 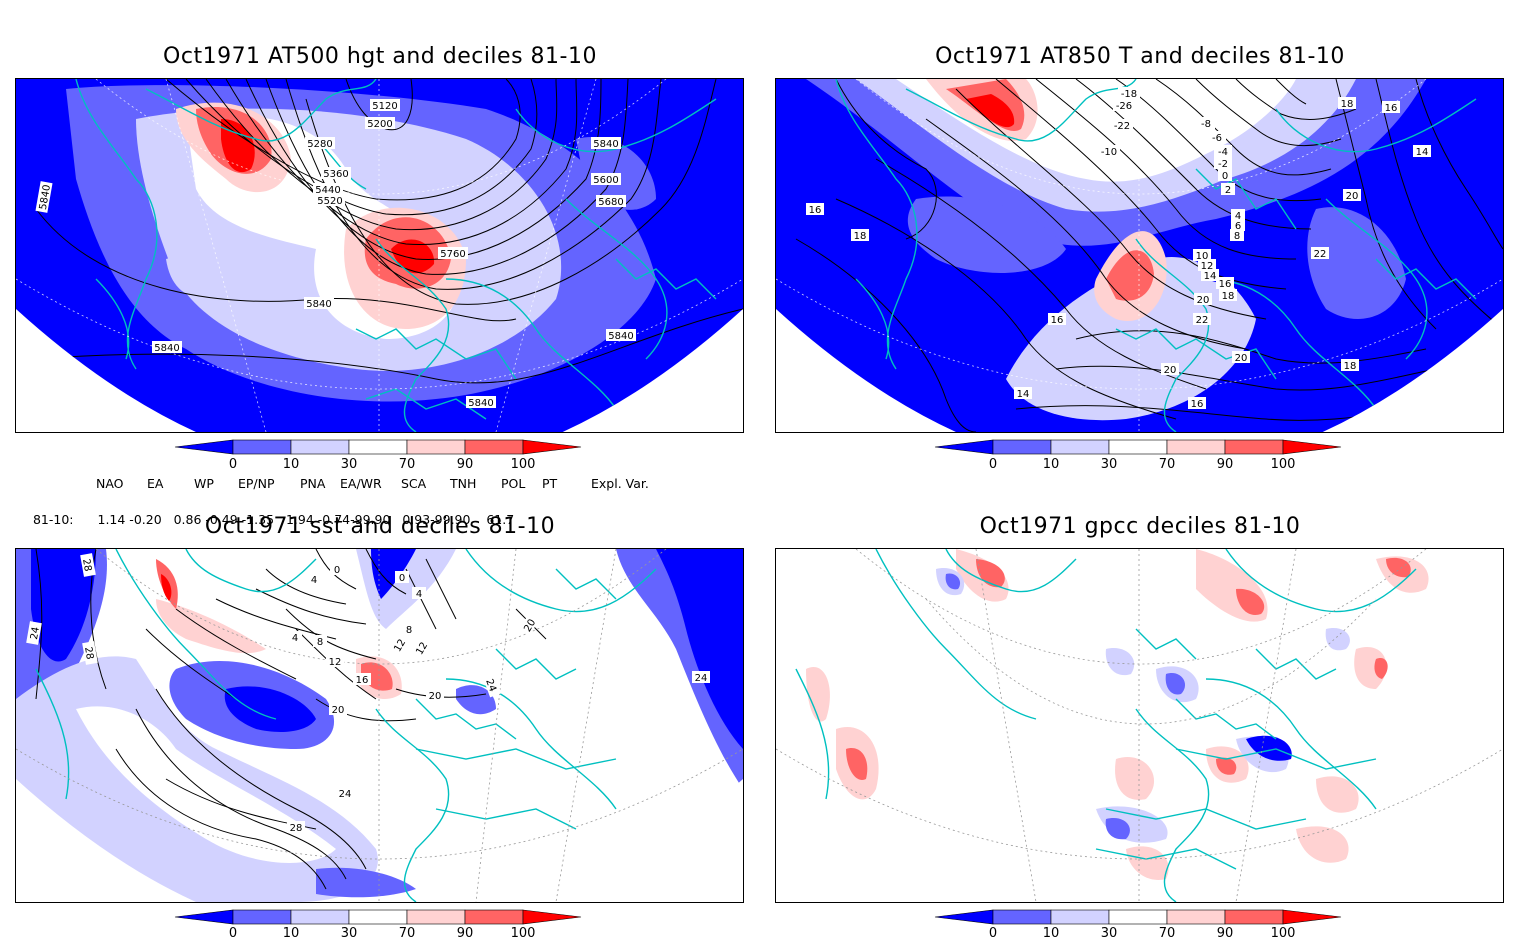 What do you see at coordinates (361, 483) in the screenshot?
I see `index-eawr: EA/WR` at bounding box center [361, 483].